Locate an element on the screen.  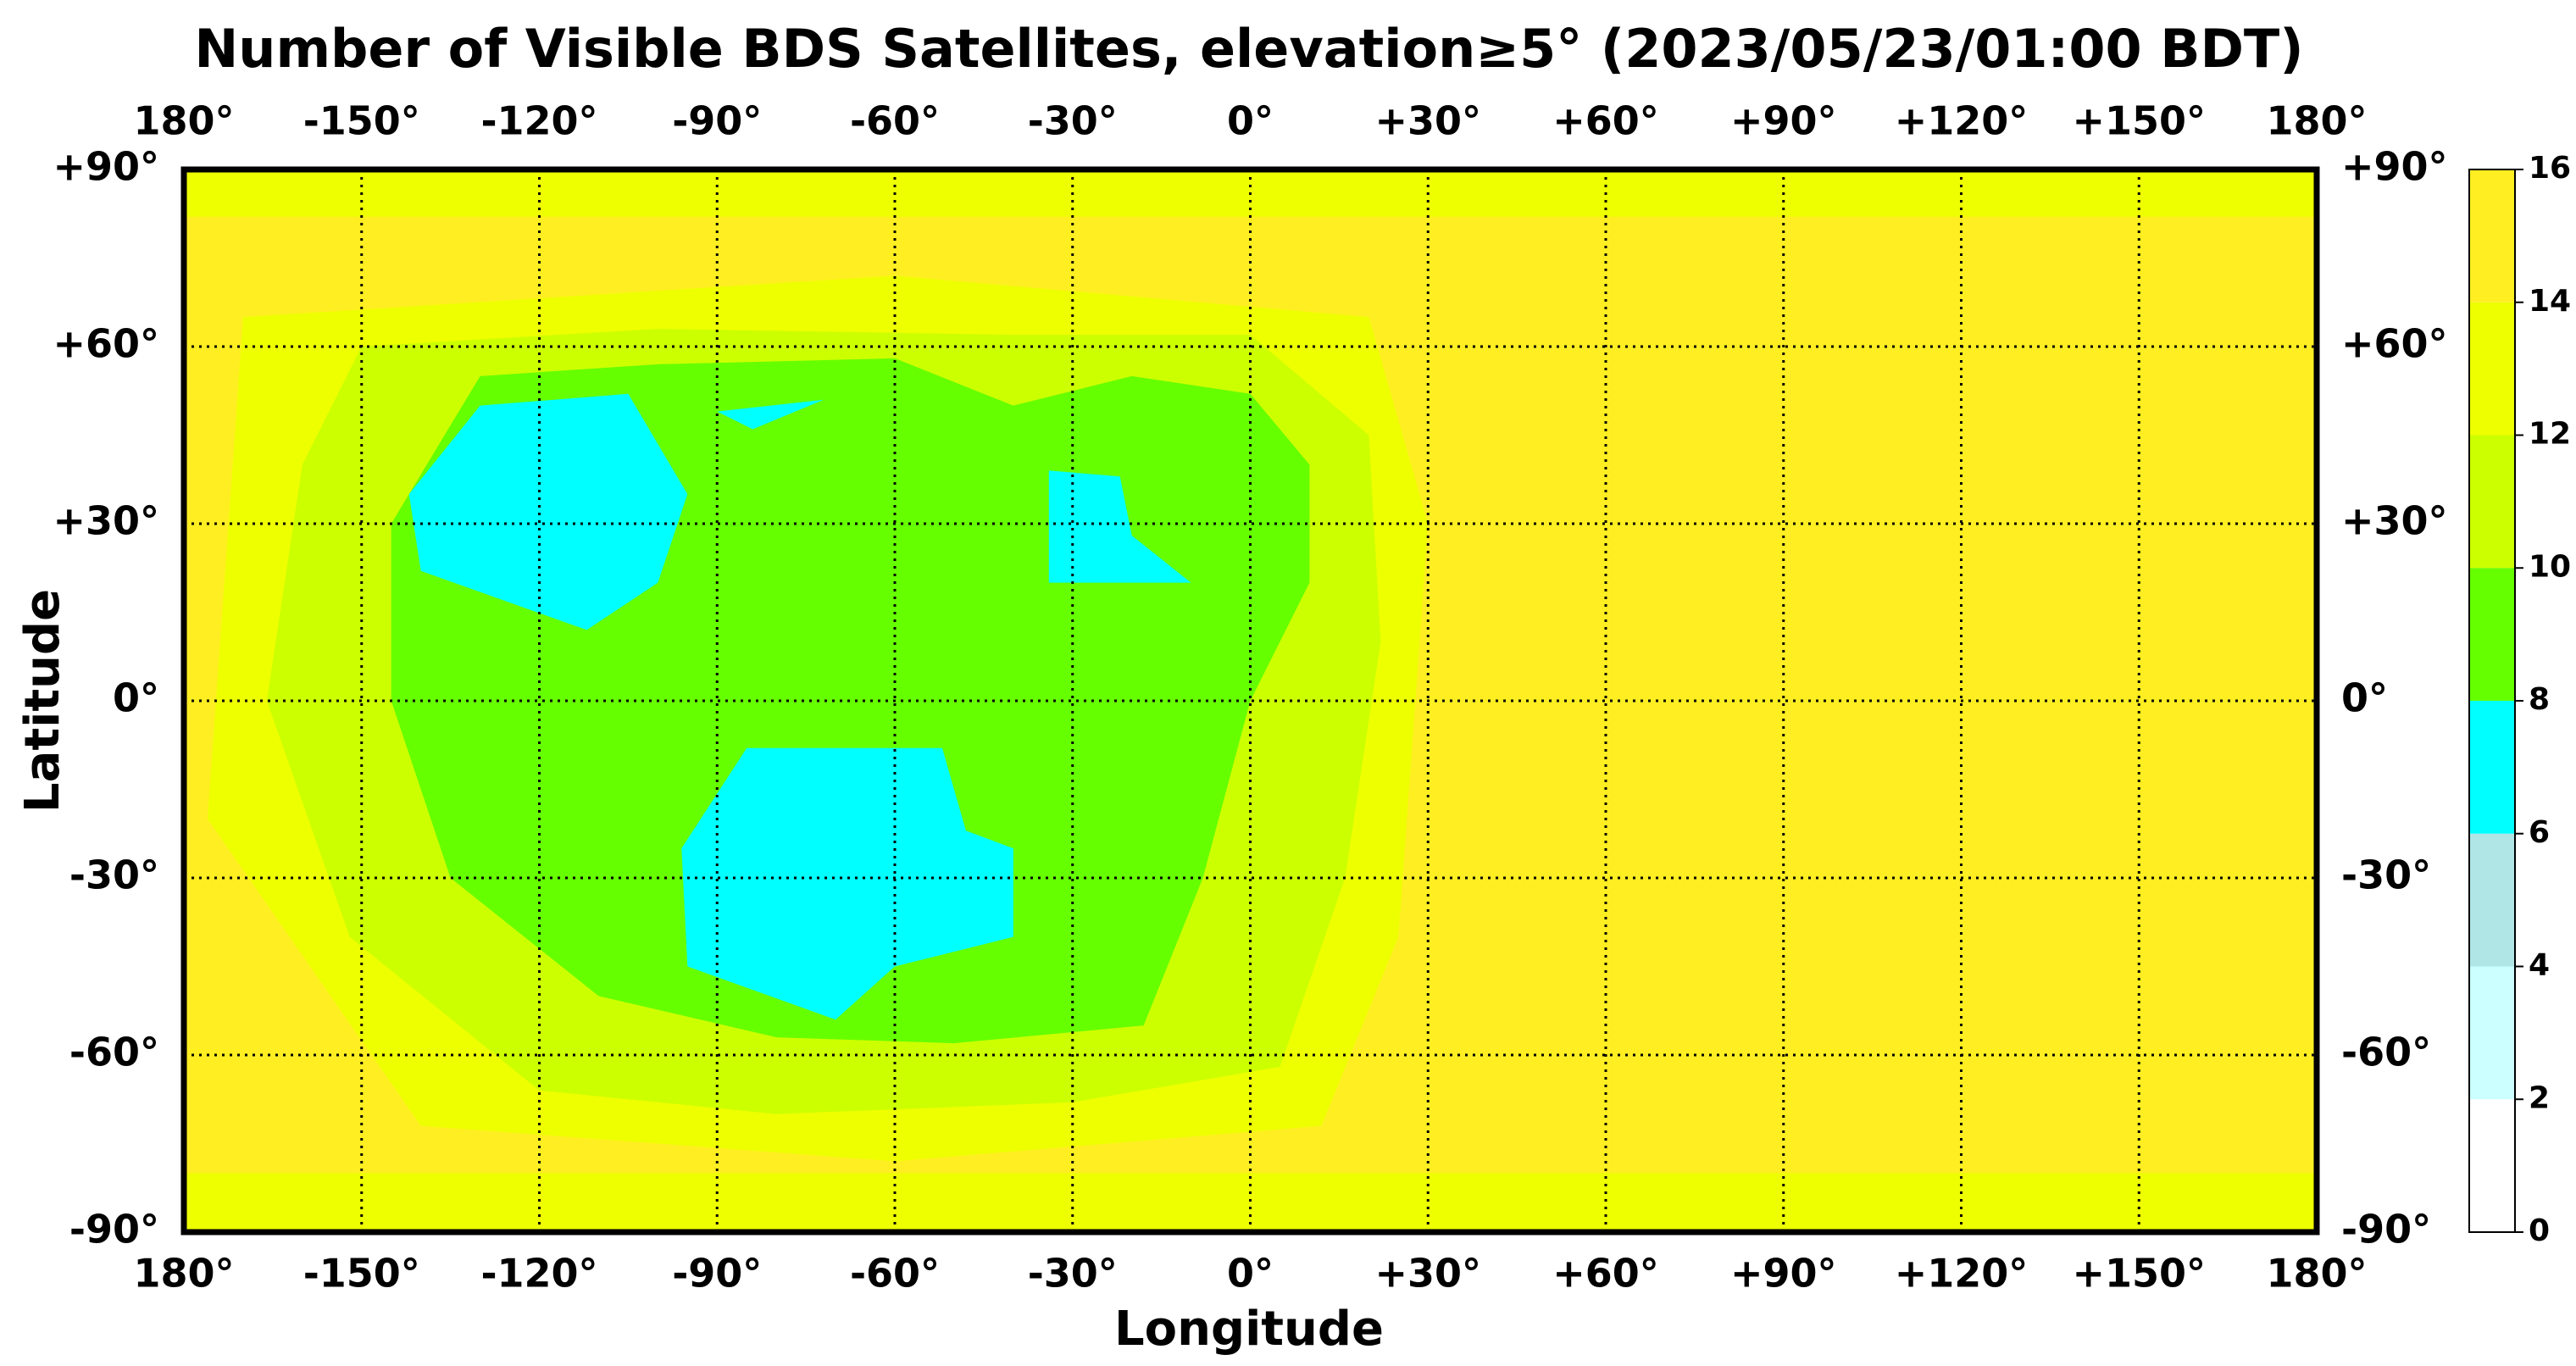
x-axis-label: Longitude is located at coordinates (1249, 1329).